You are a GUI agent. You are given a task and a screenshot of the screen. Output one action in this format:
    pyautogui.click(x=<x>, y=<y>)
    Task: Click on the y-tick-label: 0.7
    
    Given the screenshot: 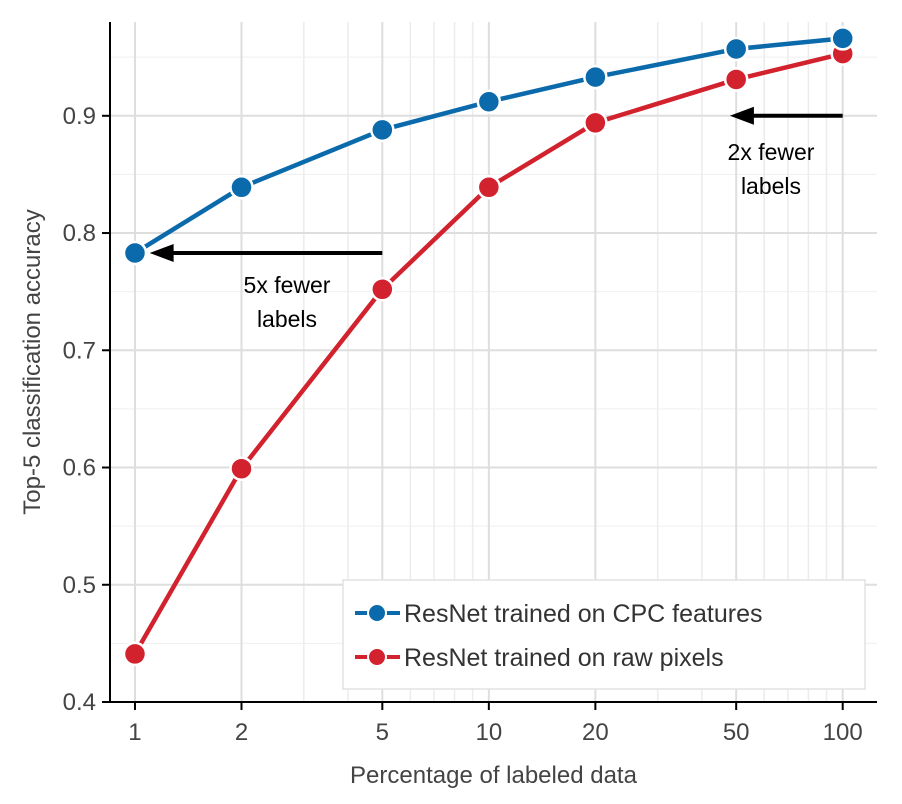 What is the action you would take?
    pyautogui.click(x=79, y=350)
    